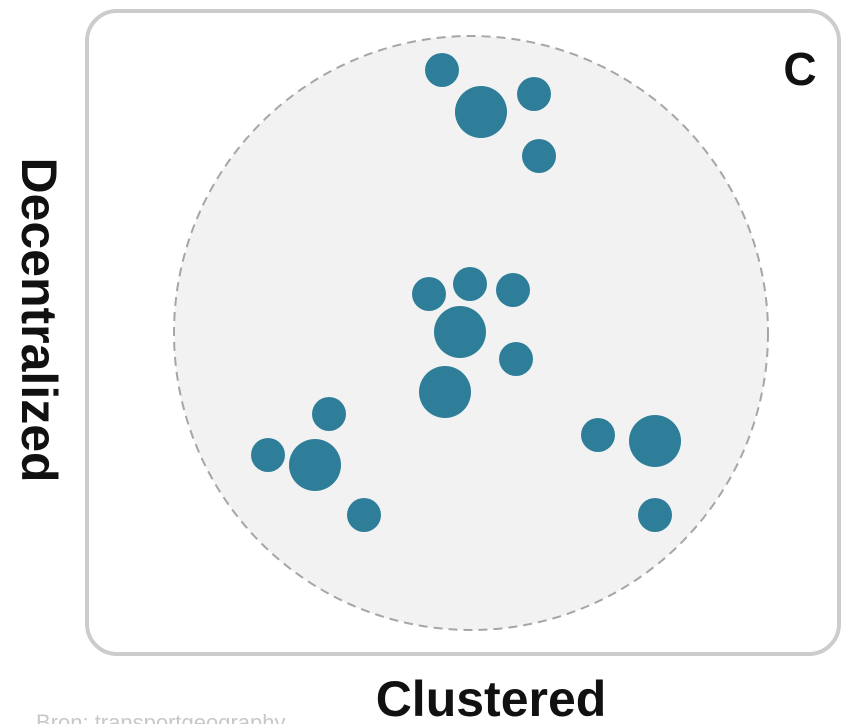 The image size is (845, 724). What do you see at coordinates (491, 697) in the screenshot?
I see `x-axis-label: Clustered` at bounding box center [491, 697].